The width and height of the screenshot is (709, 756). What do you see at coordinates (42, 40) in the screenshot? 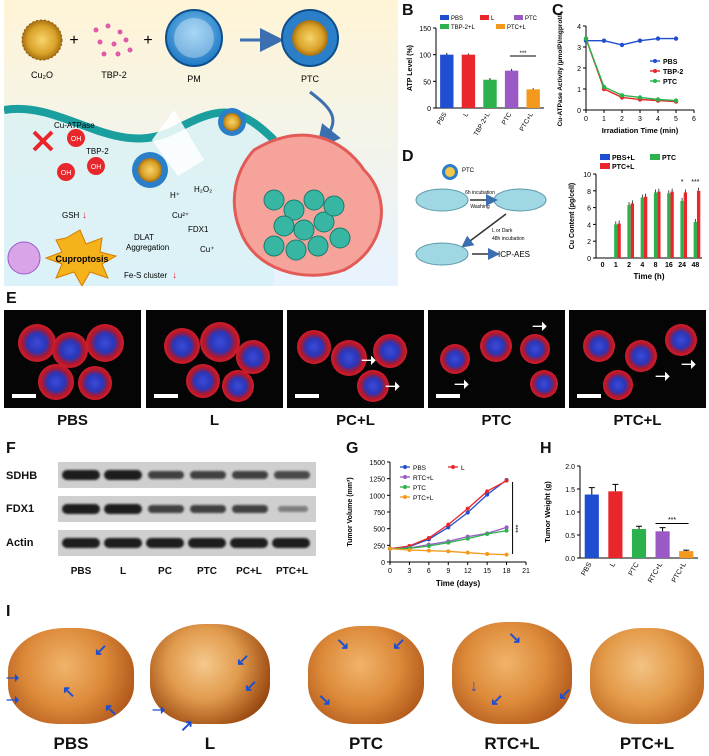
I see `cu2o-nanoparticle` at bounding box center [42, 40].